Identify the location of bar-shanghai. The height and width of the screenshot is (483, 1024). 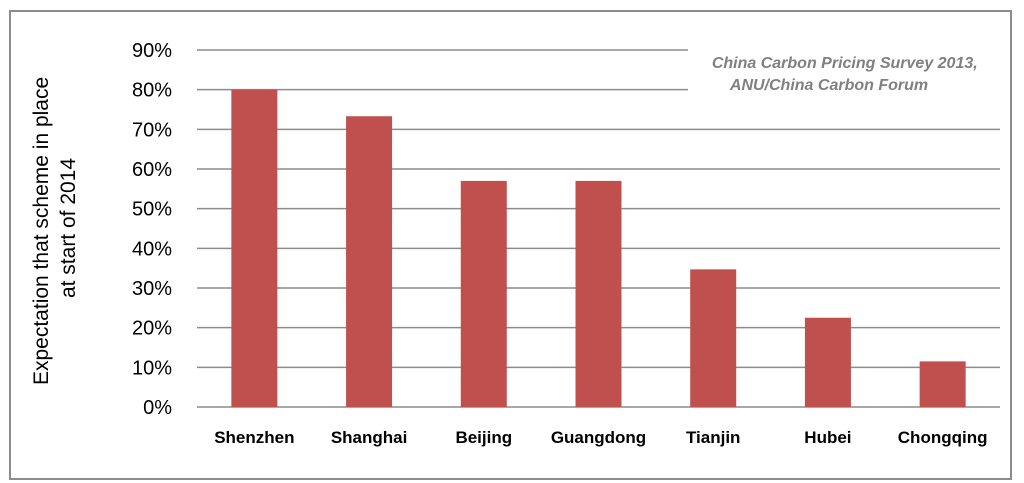
(369, 261).